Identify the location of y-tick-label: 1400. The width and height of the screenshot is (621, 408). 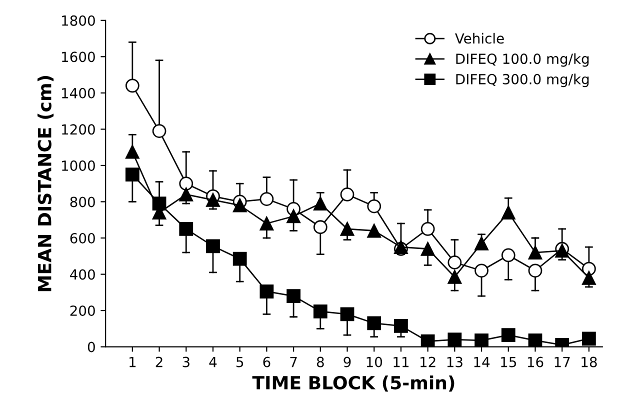
(78, 93).